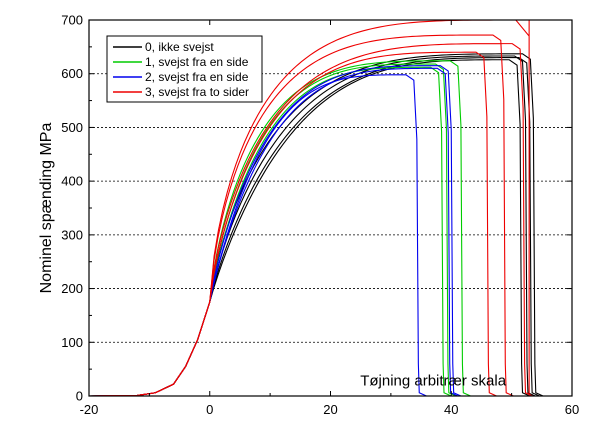  What do you see at coordinates (197, 92) in the screenshot?
I see `legend-label: 3, svejst fra to sider` at bounding box center [197, 92].